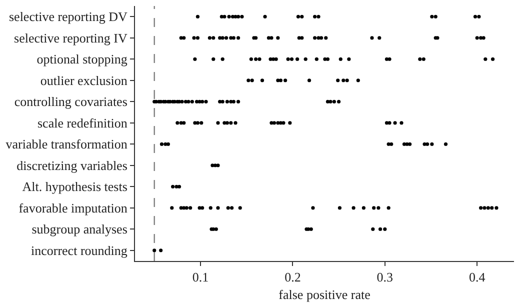 This screenshot has width=520, height=306. Describe the element at coordinates (324, 294) in the screenshot. I see `x-axis-title: false positive rate` at that location.